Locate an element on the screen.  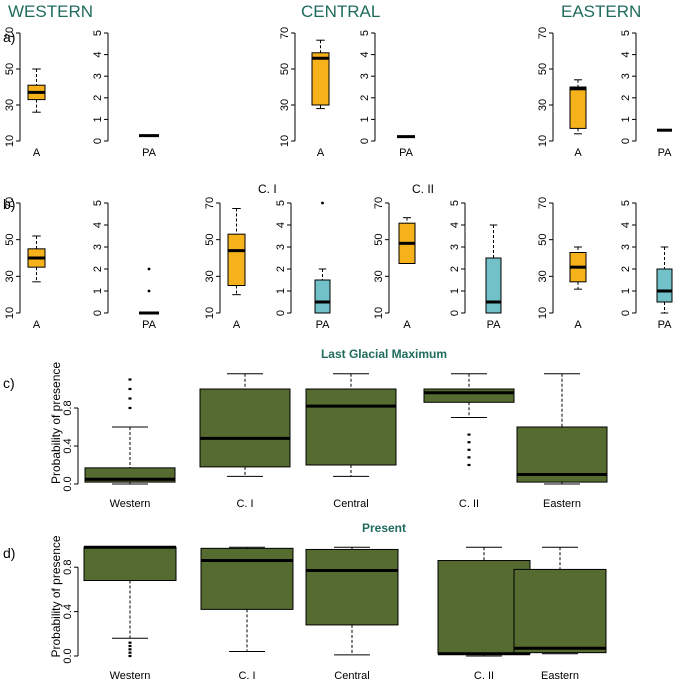
c-eastern-box is located at coordinates (562, 454).